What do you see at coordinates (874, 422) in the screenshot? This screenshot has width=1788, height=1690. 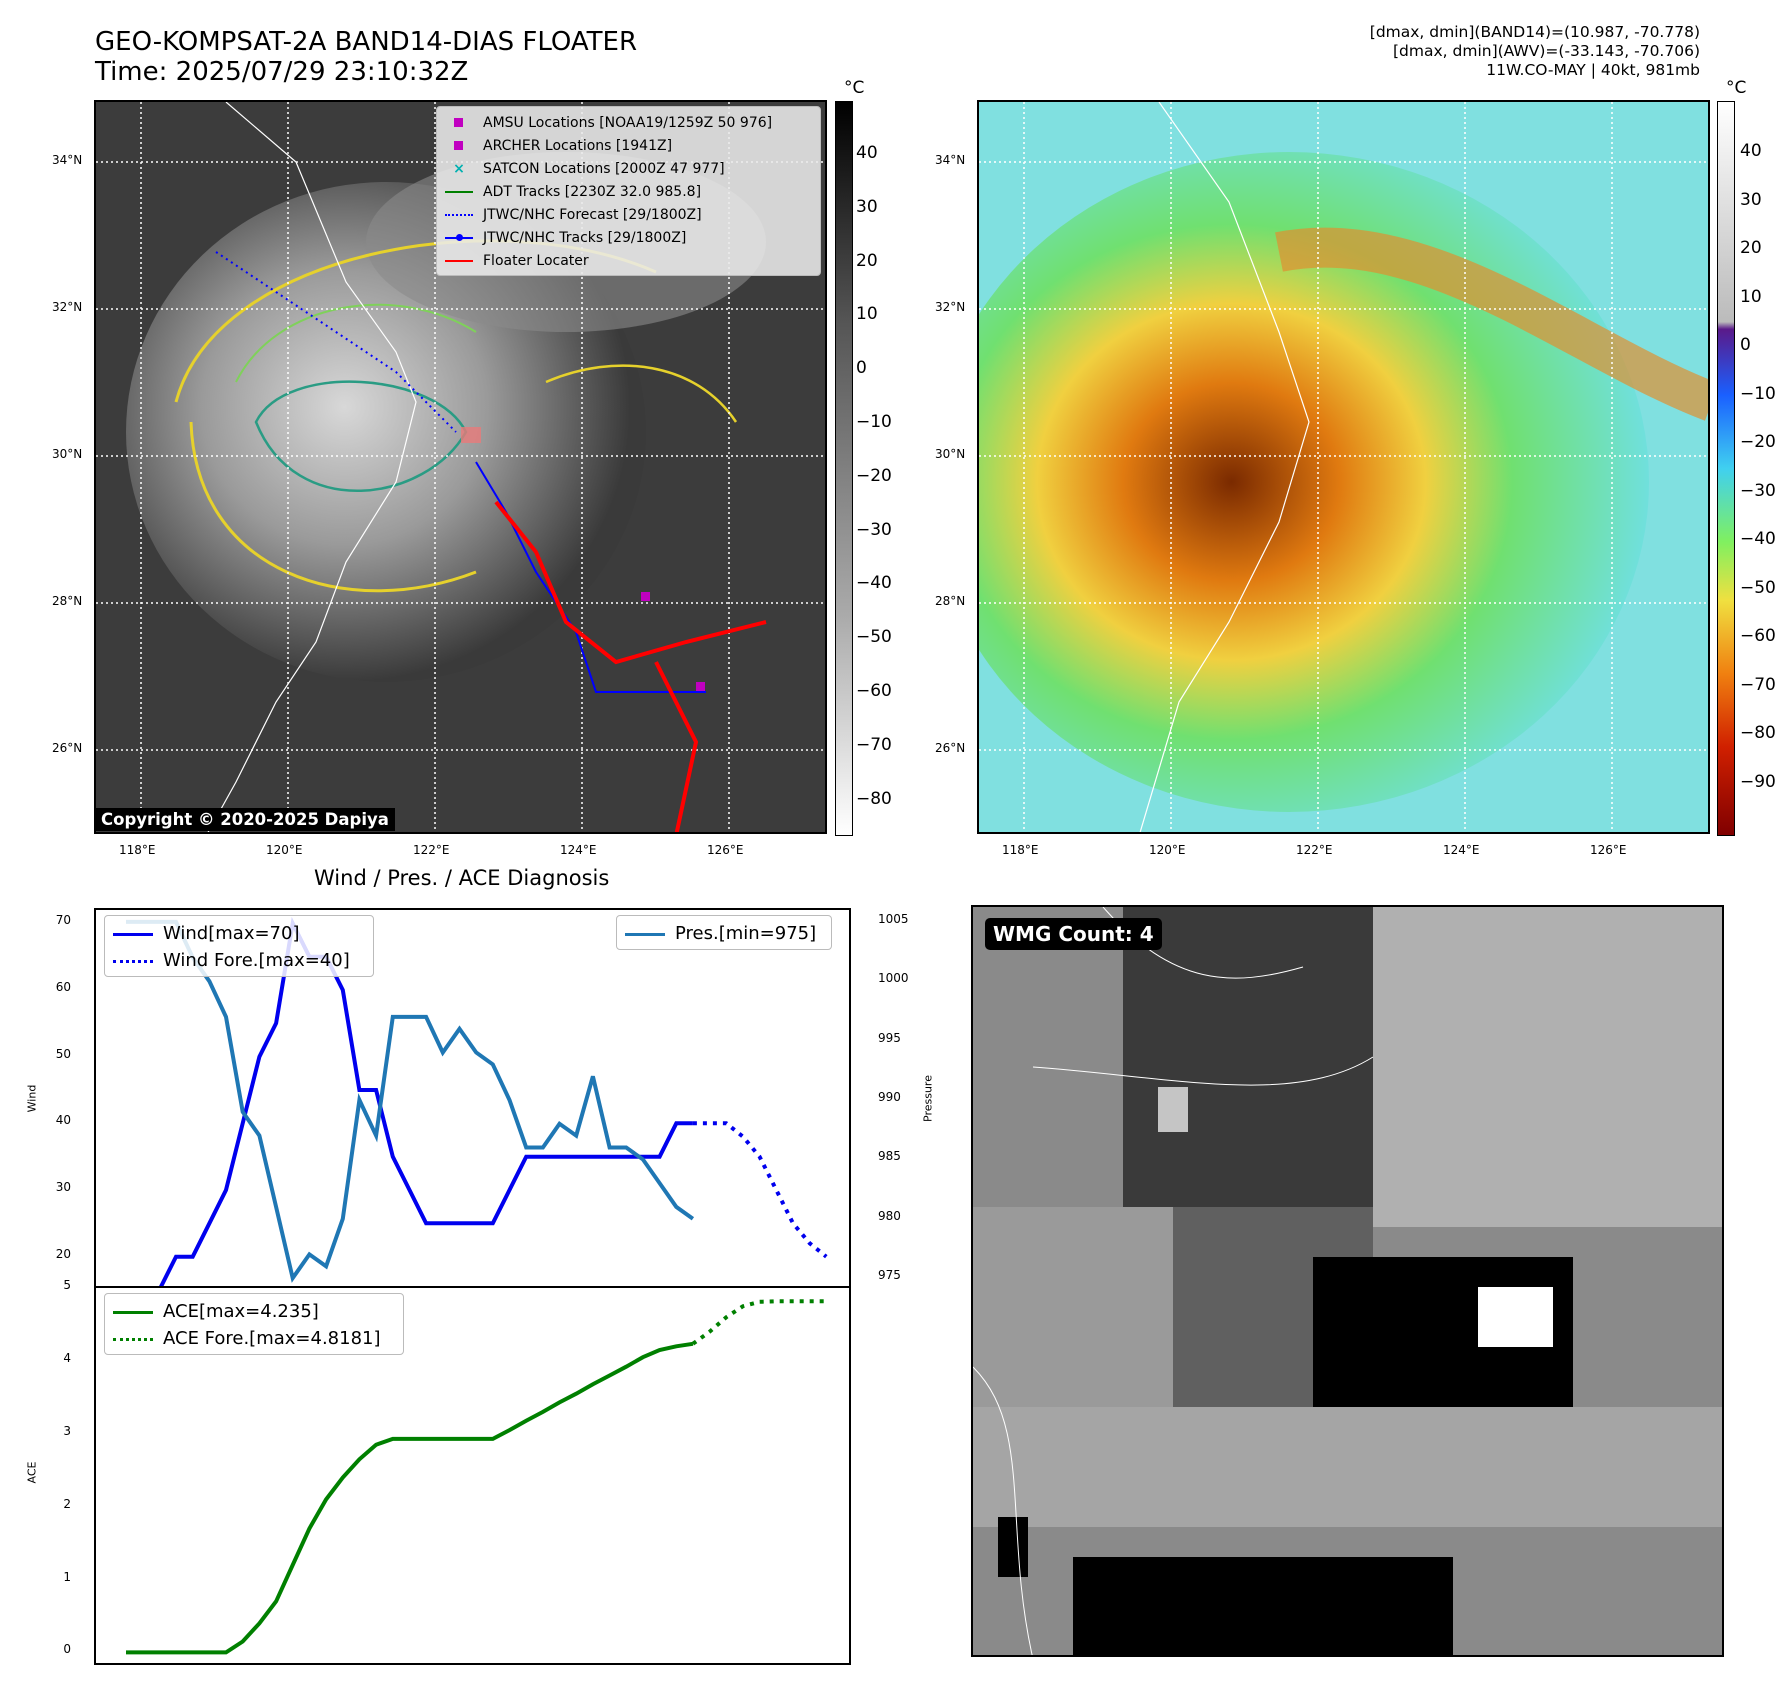 I see `ir-colorbar-tick: −10` at bounding box center [874, 422].